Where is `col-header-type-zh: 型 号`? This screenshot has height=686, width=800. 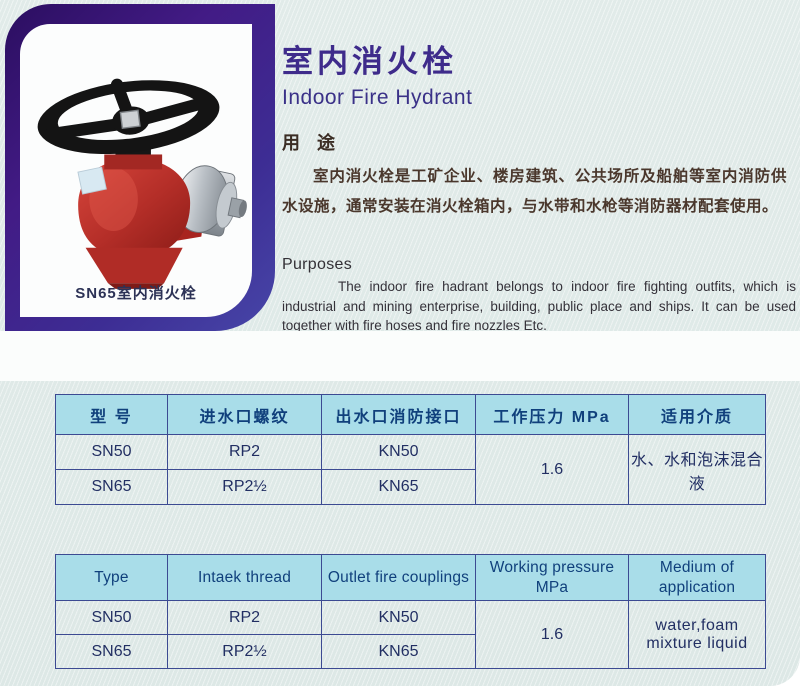 col-header-type-zh: 型 号 is located at coordinates (111, 414).